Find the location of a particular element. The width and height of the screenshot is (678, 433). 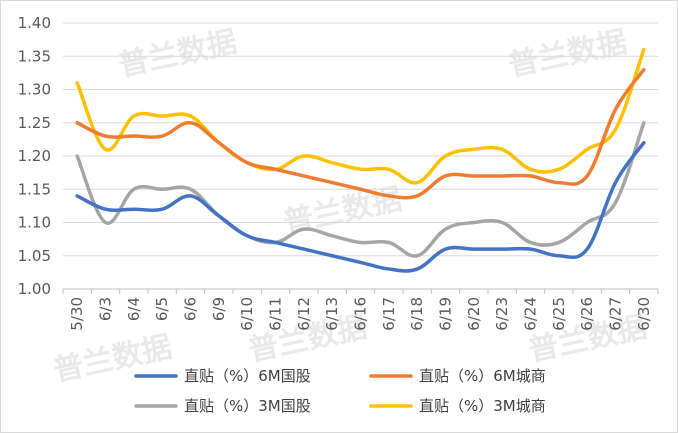

x-tick-label: 5/30 is located at coordinates (77, 314).